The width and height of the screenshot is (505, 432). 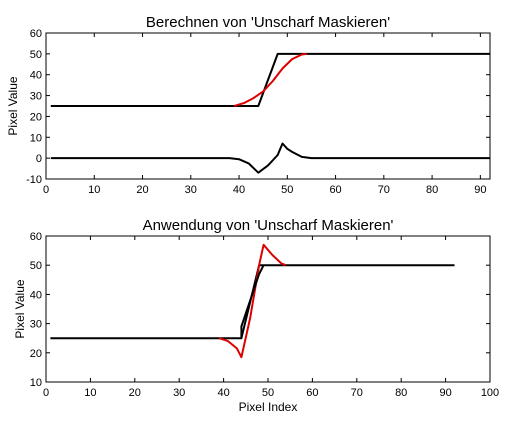 What do you see at coordinates (46, 190) in the screenshot?
I see `top-x-tick-label: 0` at bounding box center [46, 190].